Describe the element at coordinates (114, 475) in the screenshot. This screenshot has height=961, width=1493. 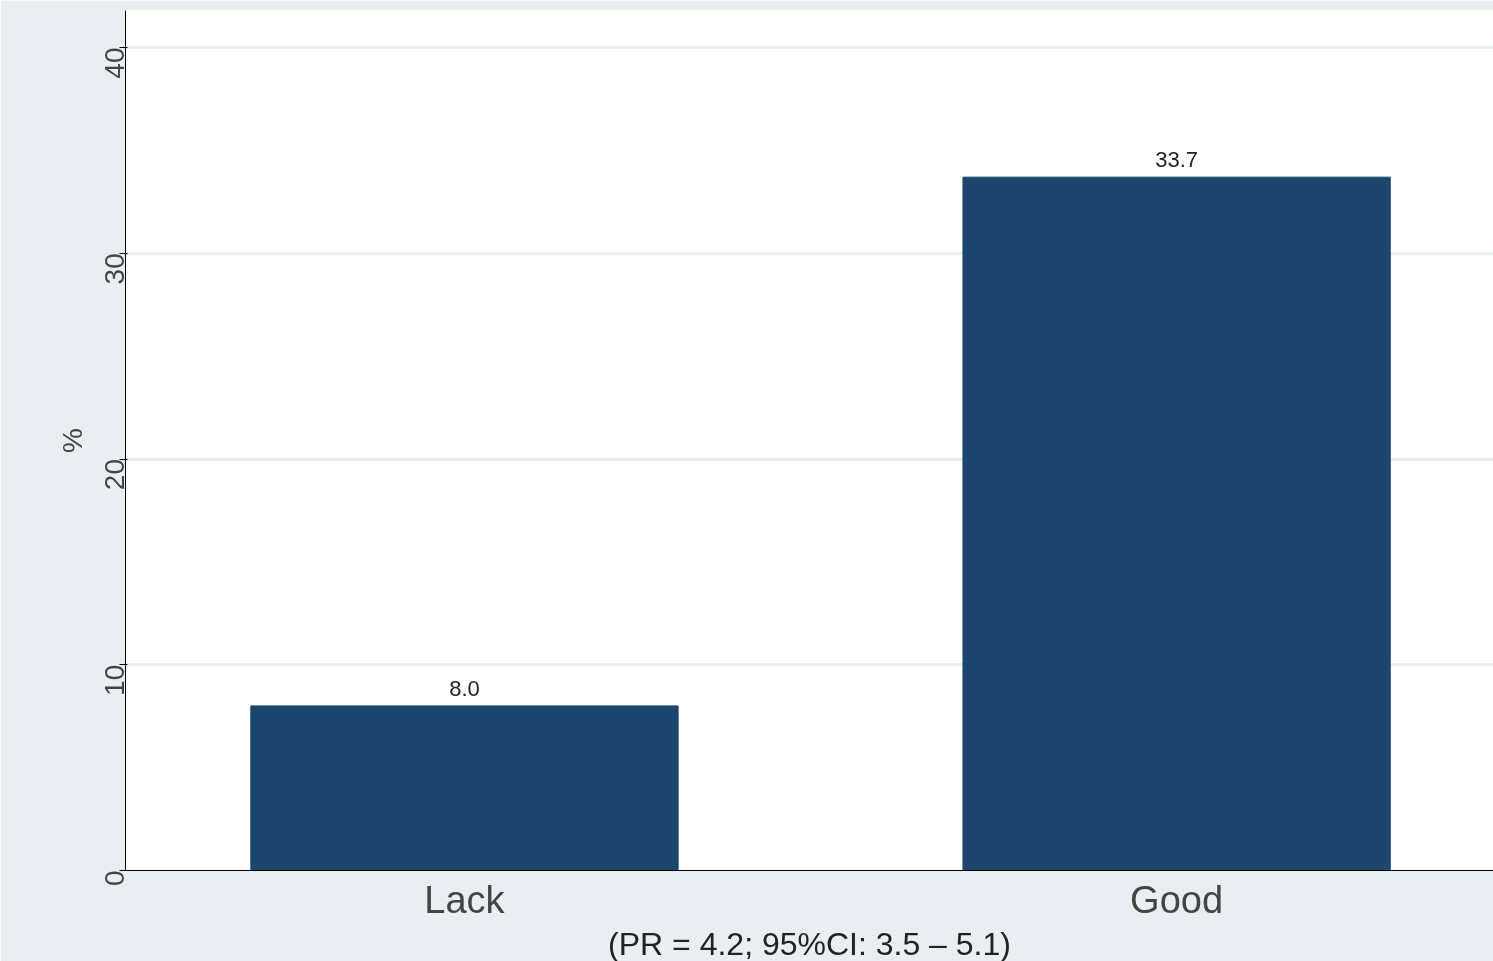
I see `y-tick-label: 20` at that location.